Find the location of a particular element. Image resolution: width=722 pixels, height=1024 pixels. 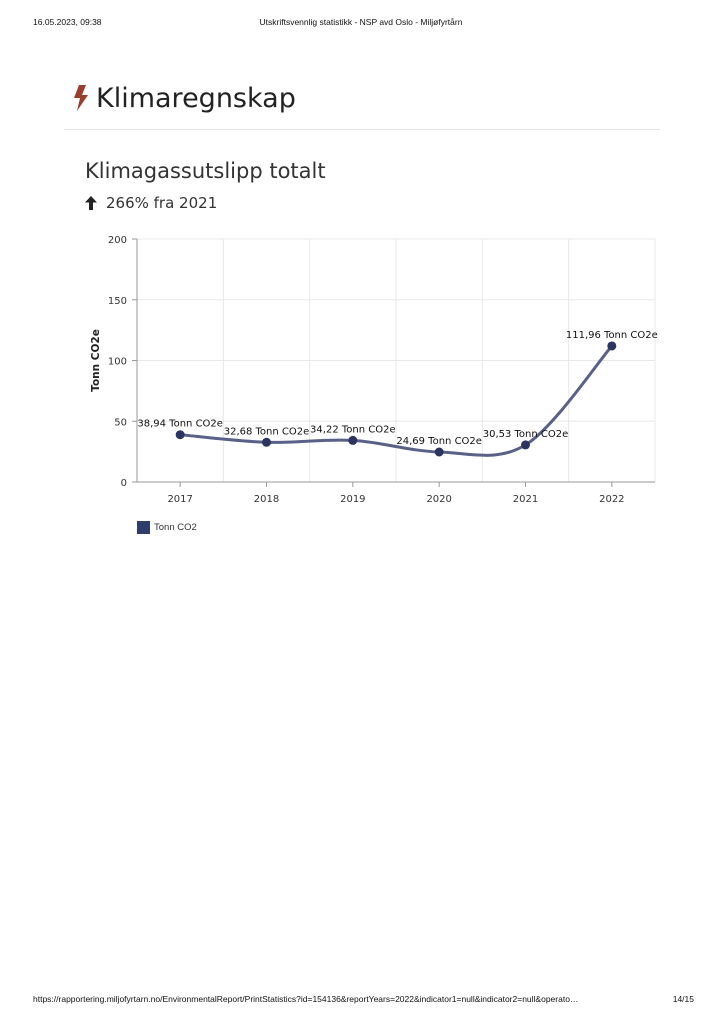

data-label: 111,96 Tonn CO2e is located at coordinates (612, 335).